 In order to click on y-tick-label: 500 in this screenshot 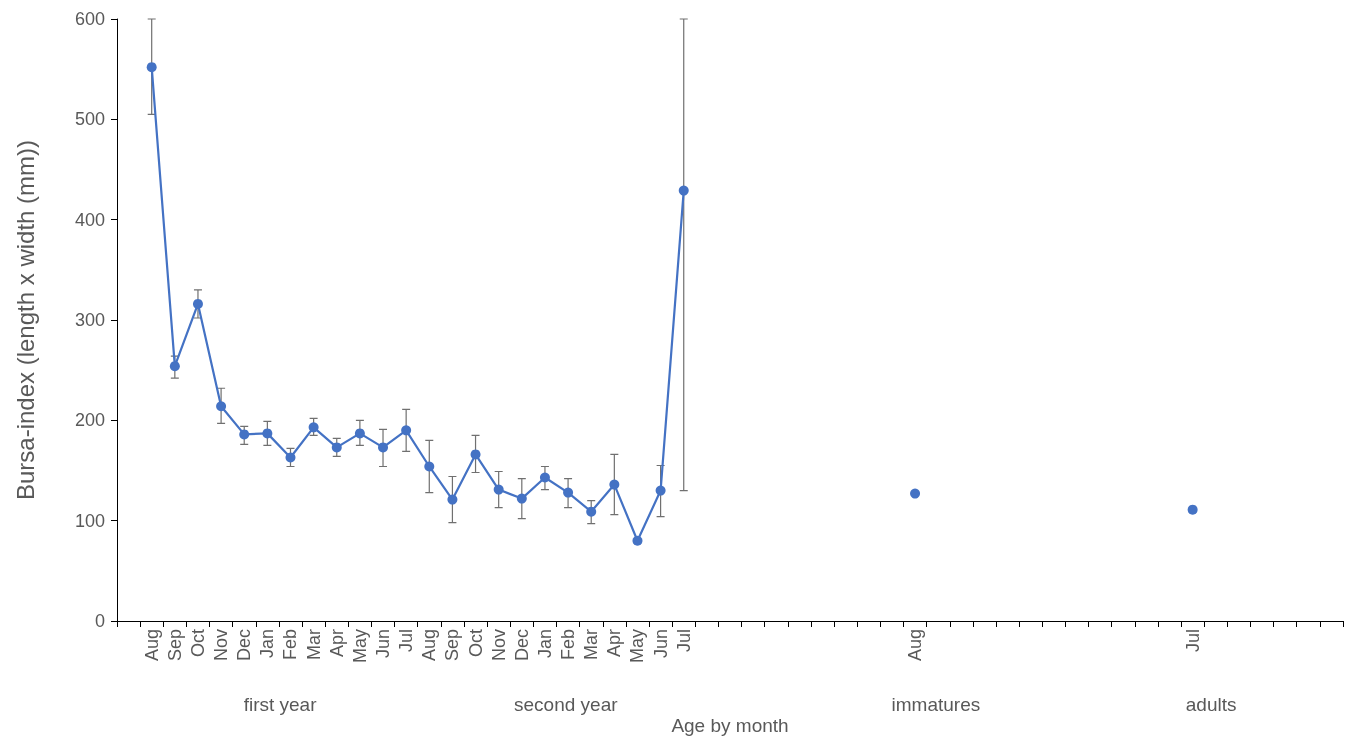, I will do `click(89, 119)`.